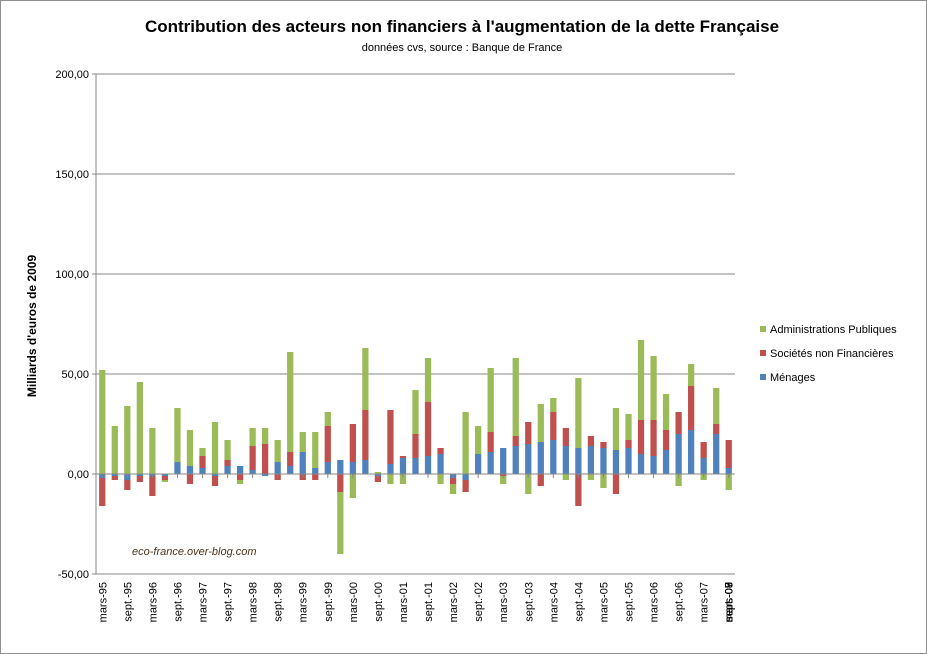  What do you see at coordinates (730, 602) in the screenshot?
I see `x-tick-label: mars-08` at bounding box center [730, 602].